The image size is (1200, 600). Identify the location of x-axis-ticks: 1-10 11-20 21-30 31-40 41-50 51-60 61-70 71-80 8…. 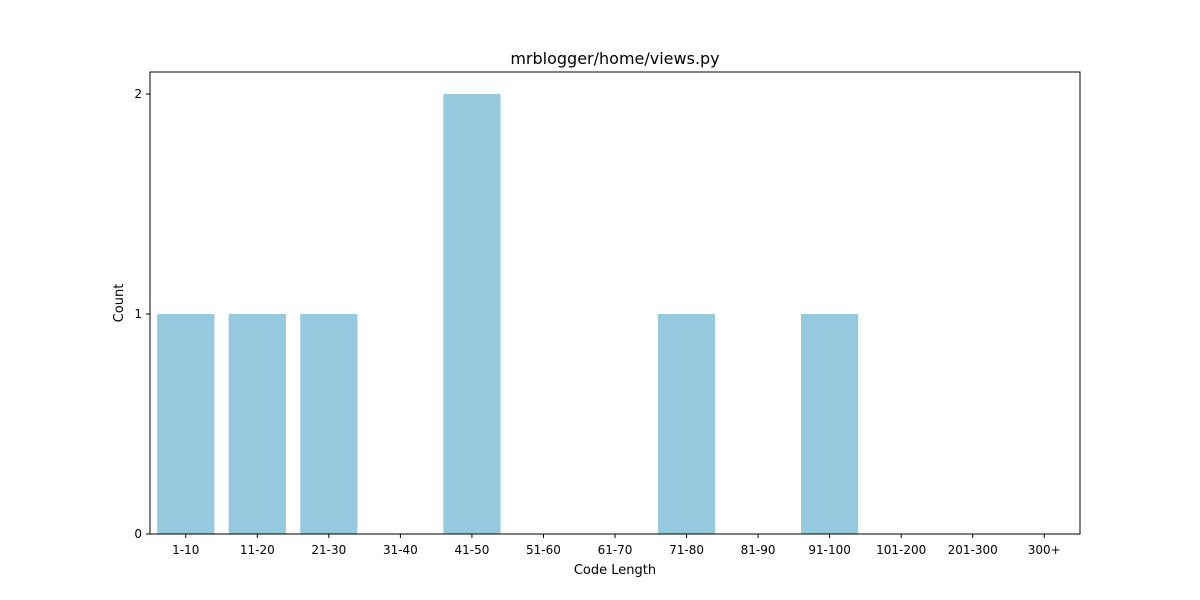
(616, 545).